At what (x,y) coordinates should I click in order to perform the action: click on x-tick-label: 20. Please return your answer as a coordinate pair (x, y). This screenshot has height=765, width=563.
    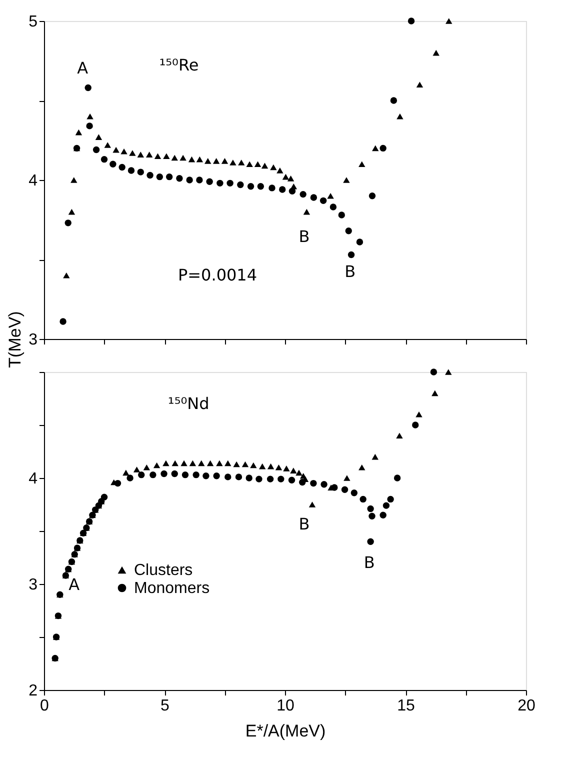
    Looking at the image, I should click on (527, 706).